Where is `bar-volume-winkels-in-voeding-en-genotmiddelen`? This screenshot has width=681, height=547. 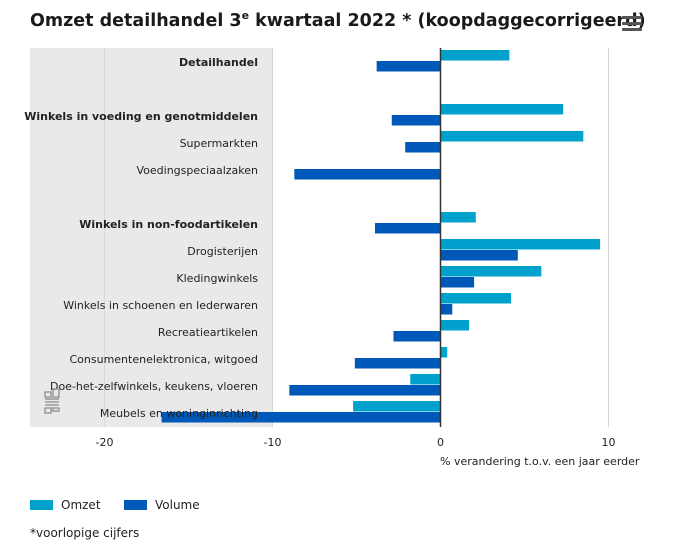
bar-volume-winkels-in-voeding-en-genotmiddelen is located at coordinates (416, 120).